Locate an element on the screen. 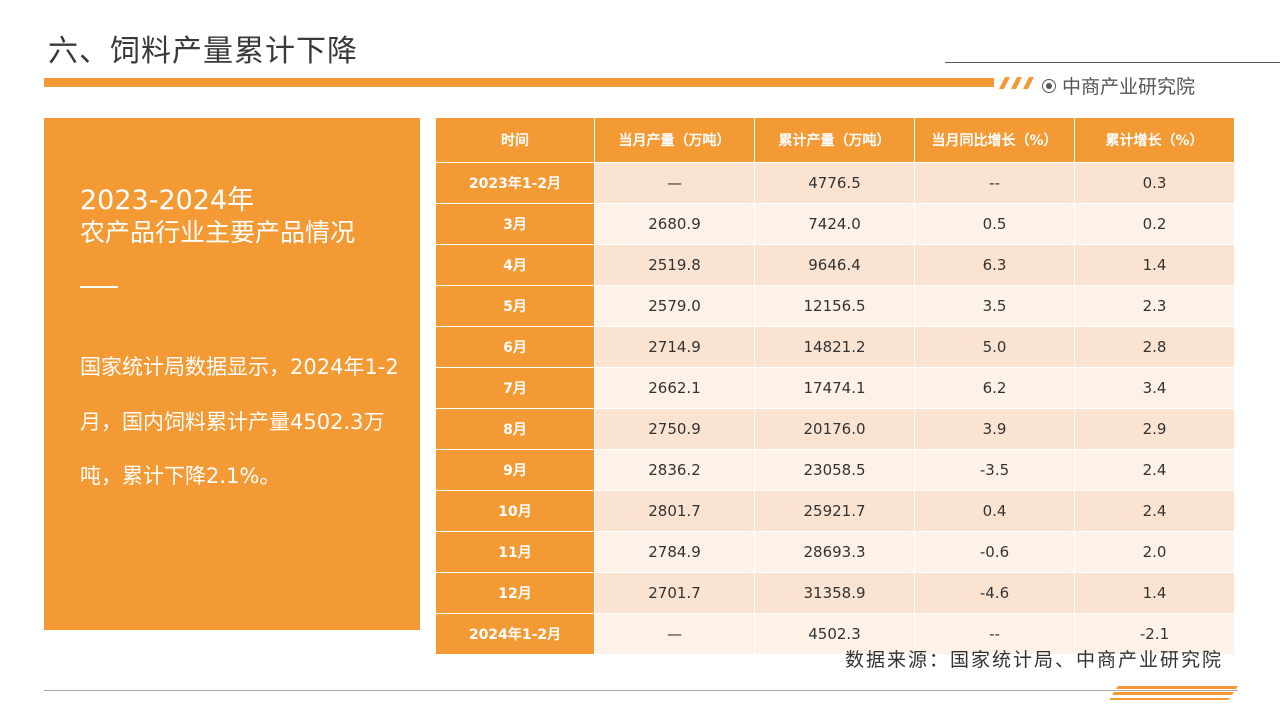 The image size is (1280, 720). column-header: 累计增长（%） is located at coordinates (1155, 140).